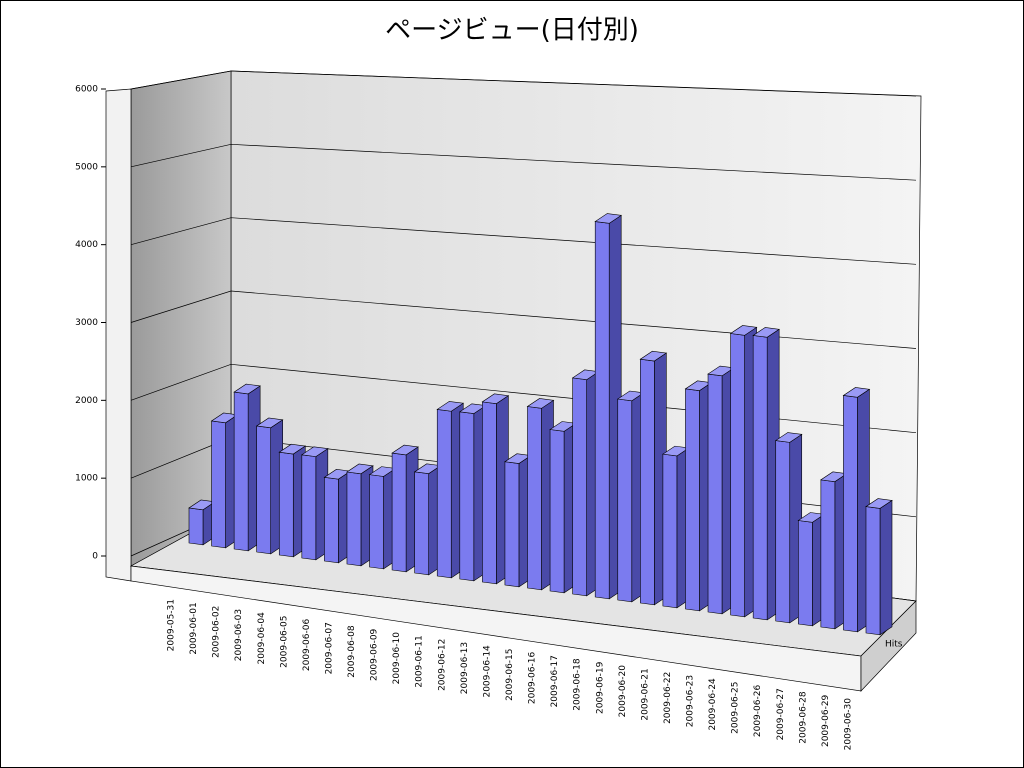 Image resolution: width=1024 pixels, height=768 pixels. What do you see at coordinates (262, 638) in the screenshot?
I see `x-tick-label: 2009-06-04` at bounding box center [262, 638].